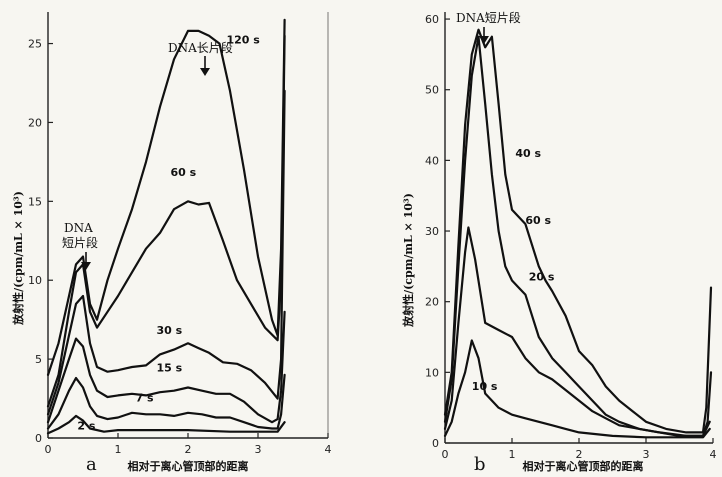 The width and height of the screenshot is (722, 477). What do you see at coordinates (244, 40) in the screenshot?
I see `panel-a-series-label: 120 s` at bounding box center [244, 40].